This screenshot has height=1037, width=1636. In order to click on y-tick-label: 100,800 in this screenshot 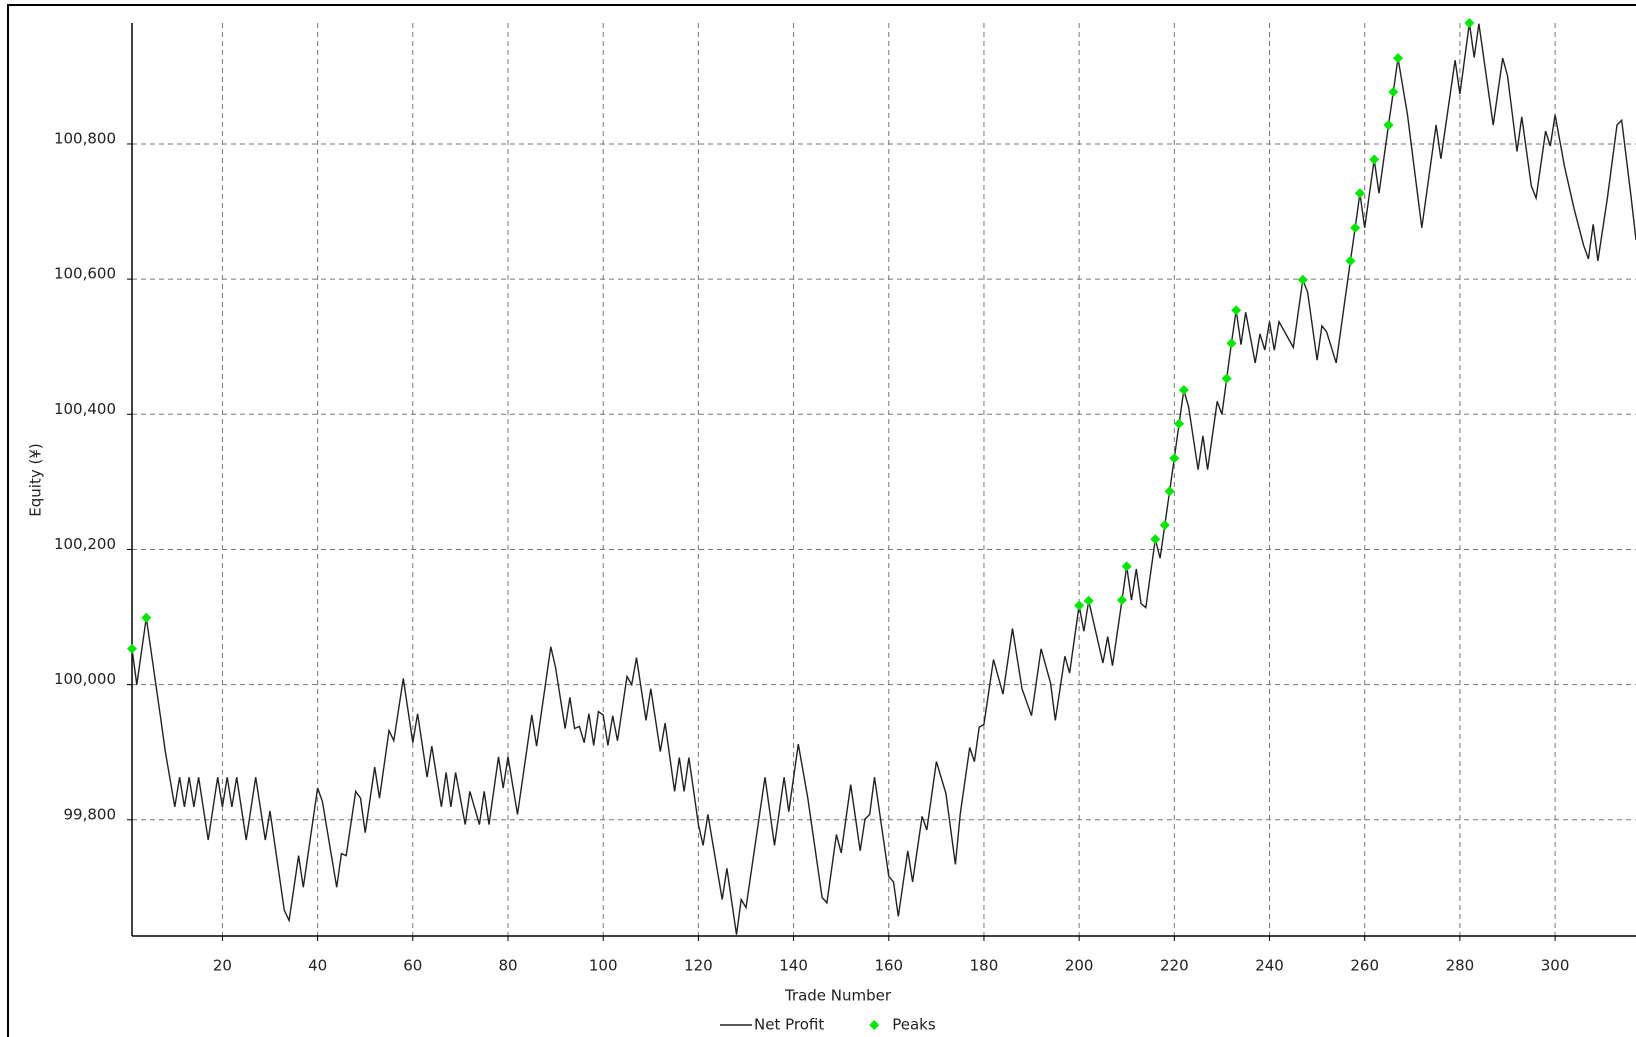, I will do `click(85, 138)`.